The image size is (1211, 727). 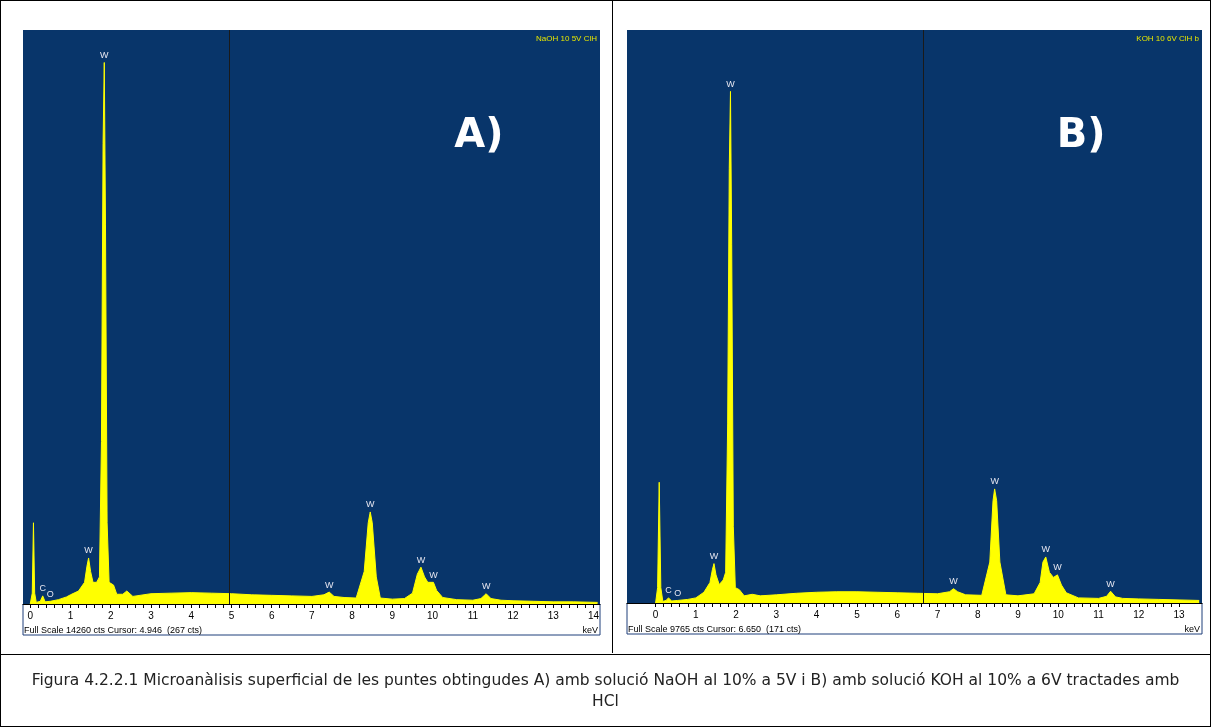 What do you see at coordinates (113, 630) in the screenshot?
I see `text: Full Scale 14260 cts Cursor: 4.946 (267 cts)` at bounding box center [113, 630].